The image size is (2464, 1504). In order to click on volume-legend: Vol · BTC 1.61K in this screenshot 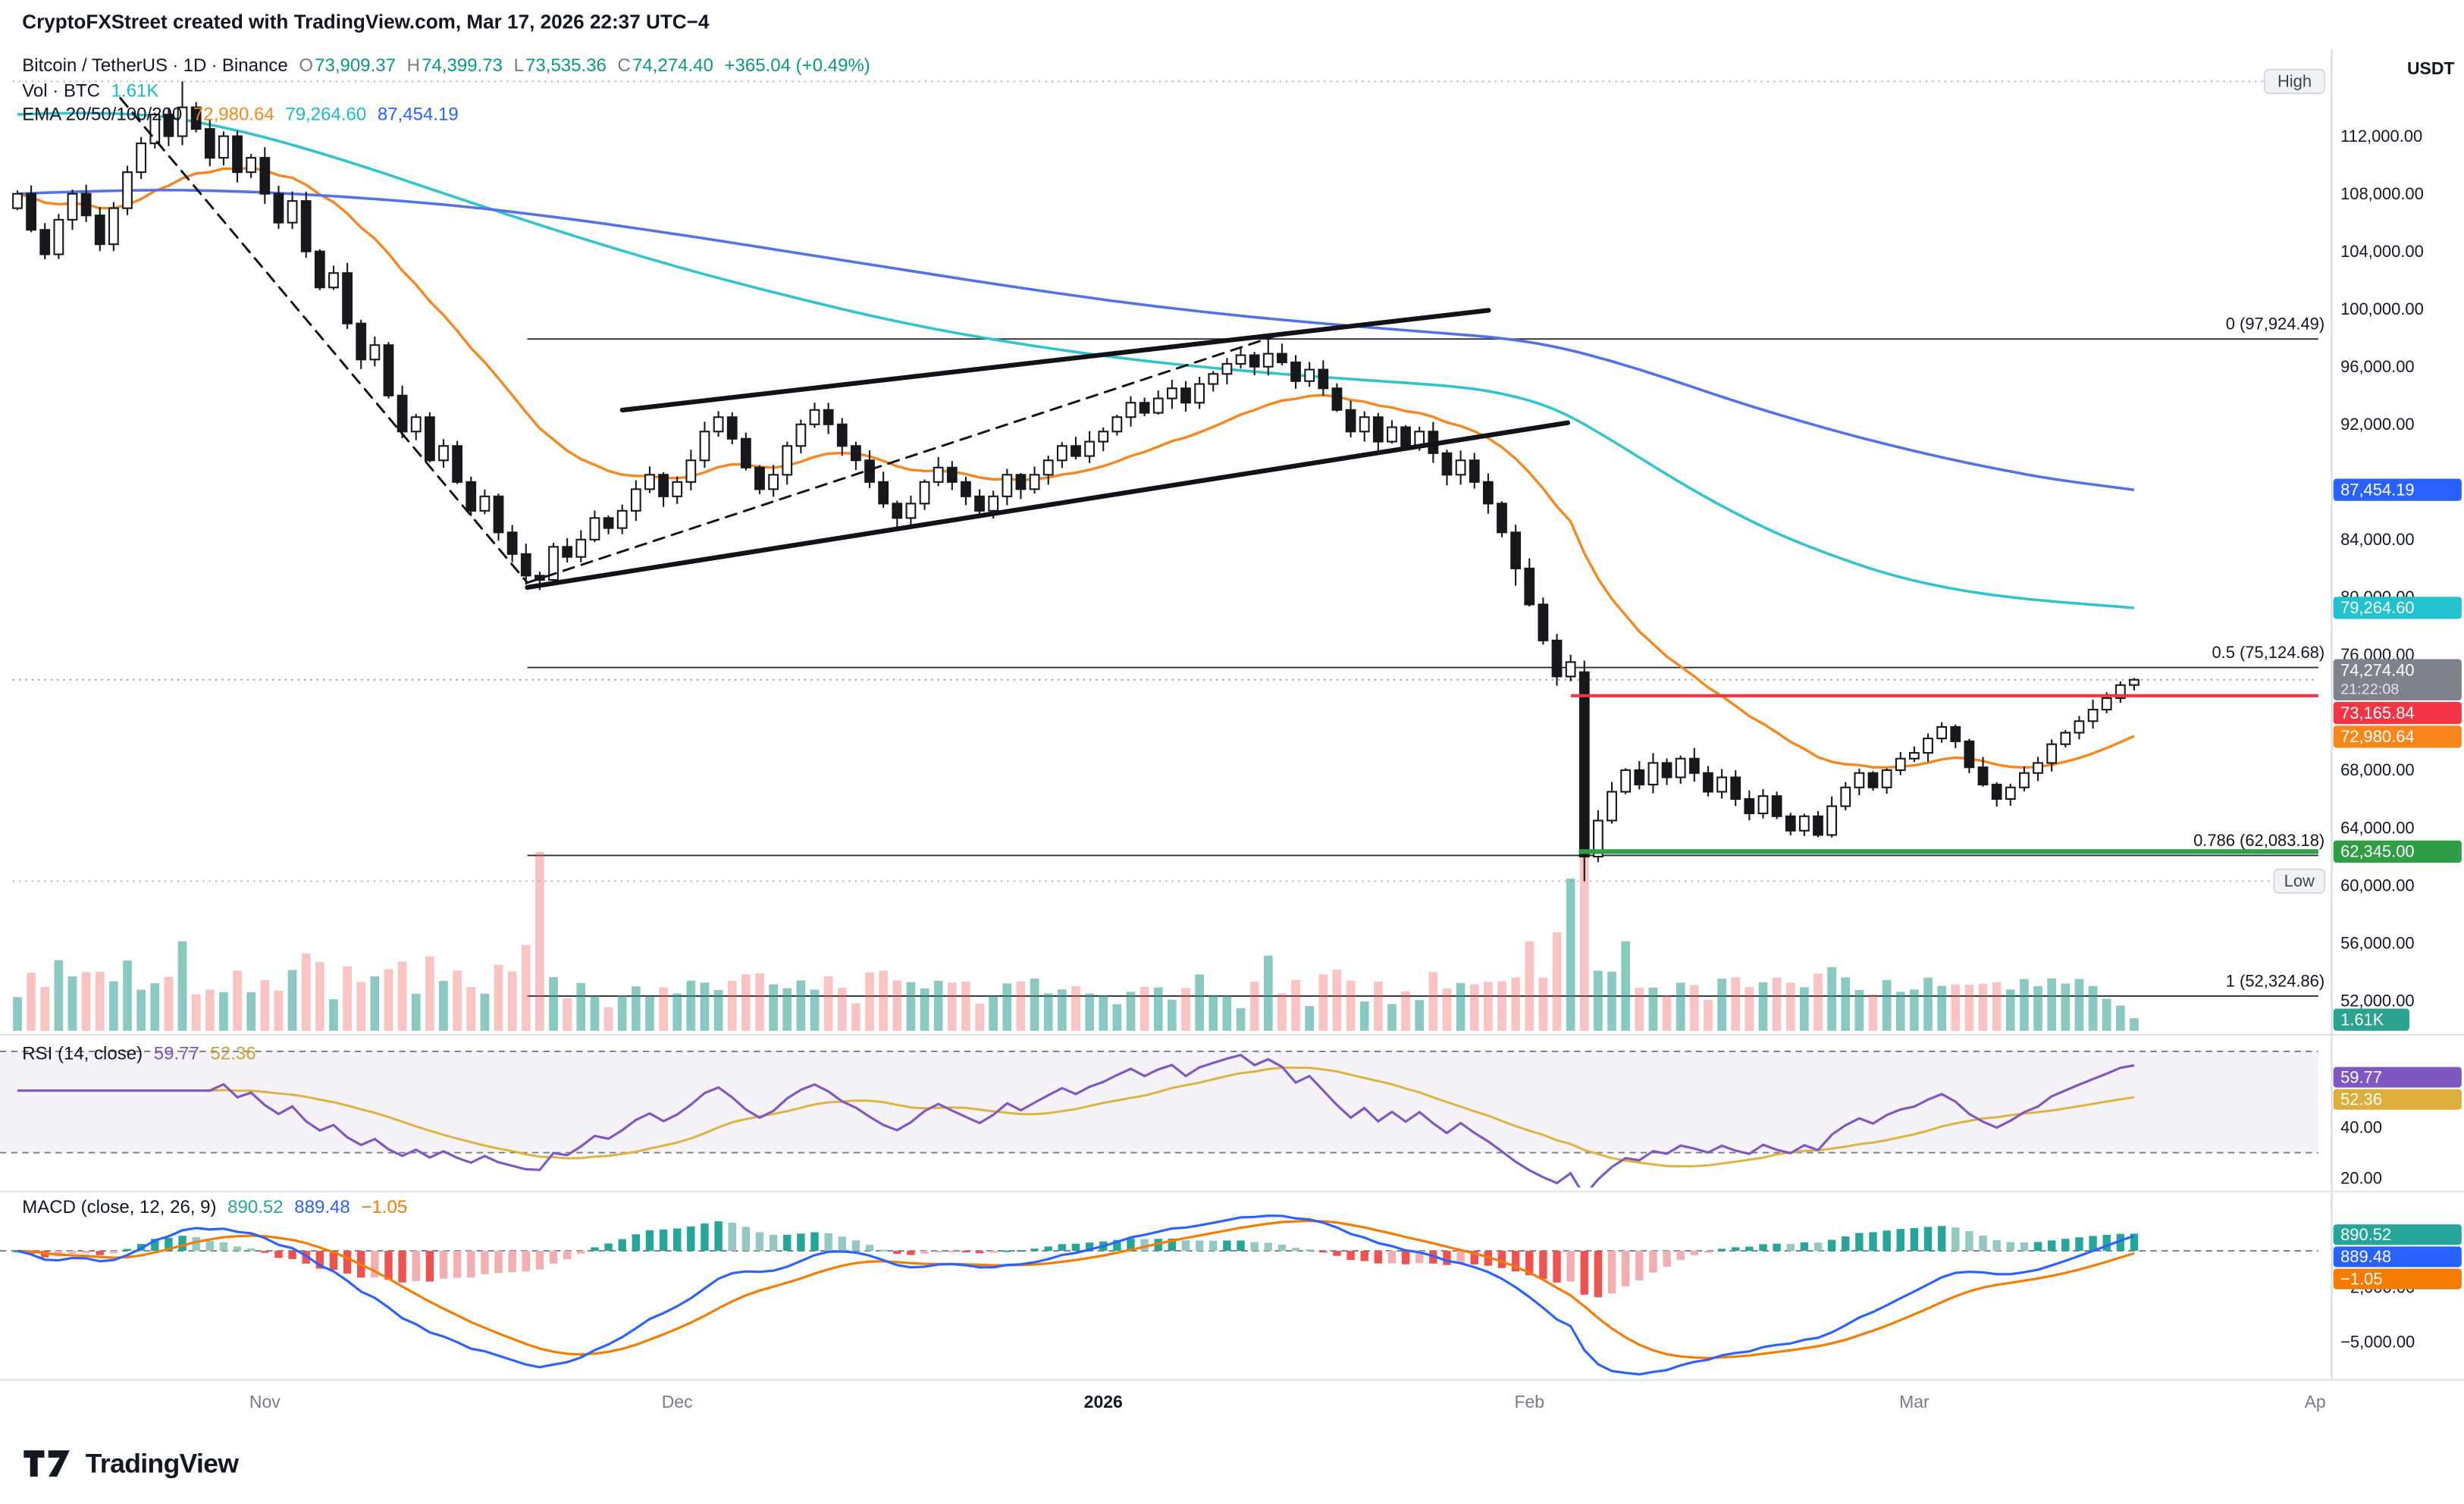, I will do `click(90, 92)`.